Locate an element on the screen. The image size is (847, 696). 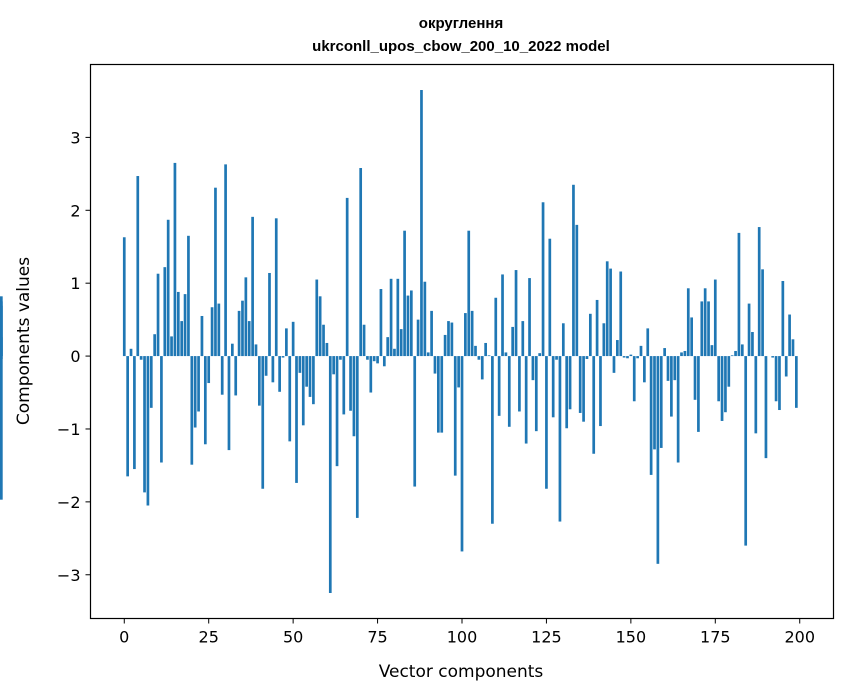
y-tick-label: 2 is located at coordinates (75, 210).